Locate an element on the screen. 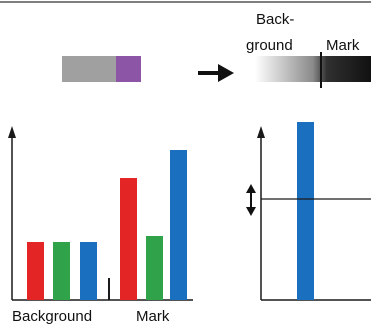 Image resolution: width=371 pixels, height=326 pixels. grayscale-gradient: Back- ground Mark is located at coordinates (308, 49).